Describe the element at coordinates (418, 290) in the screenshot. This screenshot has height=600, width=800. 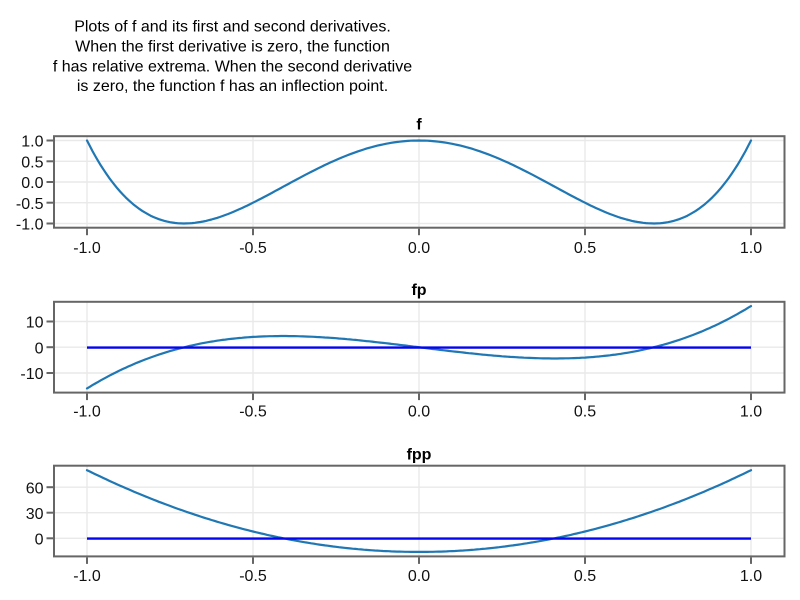
I see `svg-text: fp` at that location.